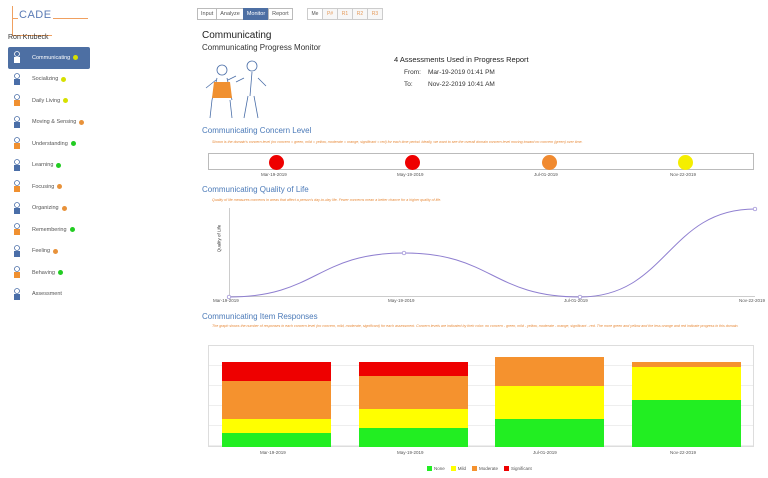  What do you see at coordinates (461, 59) in the screenshot?
I see `report-heading: 4 Assessments Used in Progress Report` at bounding box center [461, 59].